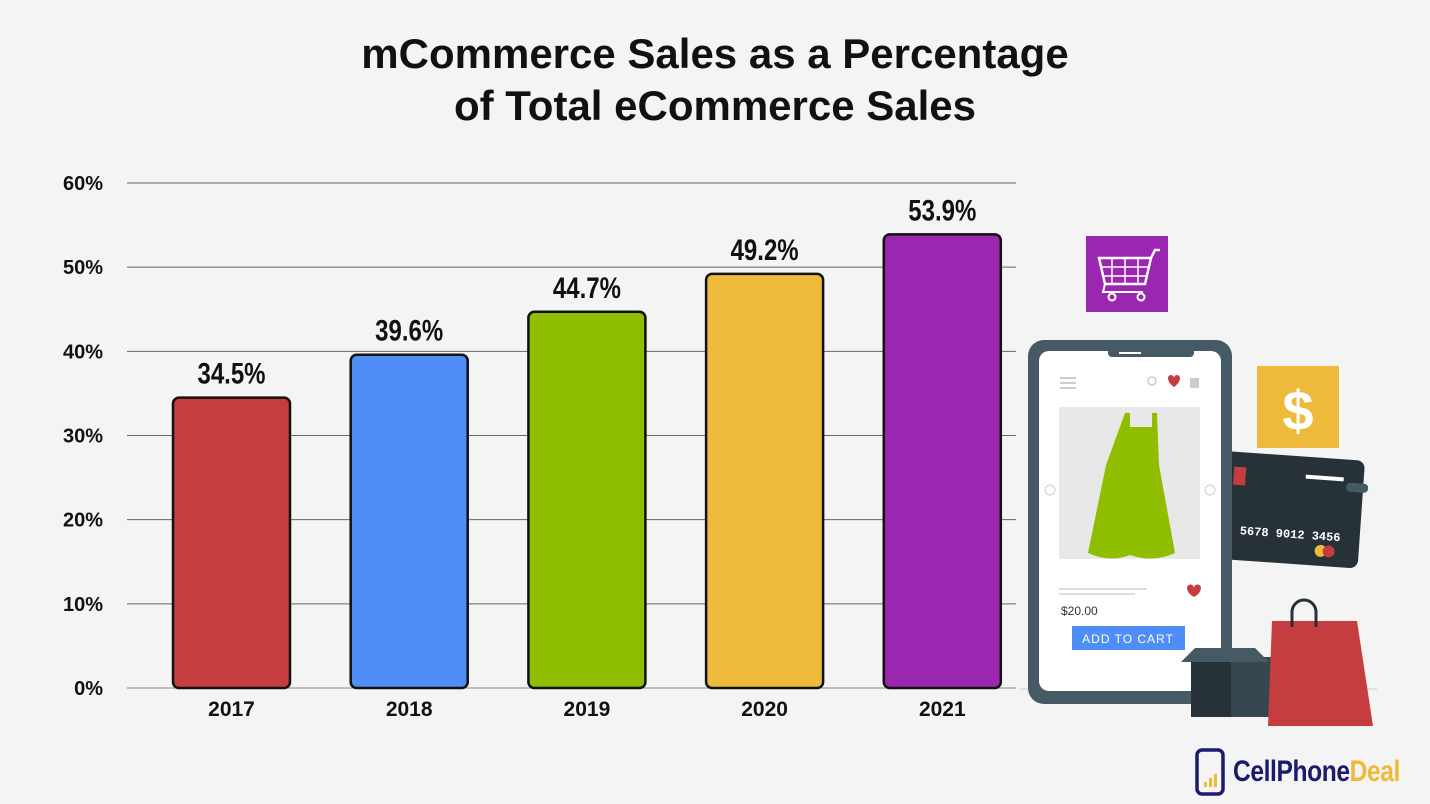 This screenshot has width=1430, height=804. Describe the element at coordinates (83, 268) in the screenshot. I see `y-tick-label: 50%` at that location.